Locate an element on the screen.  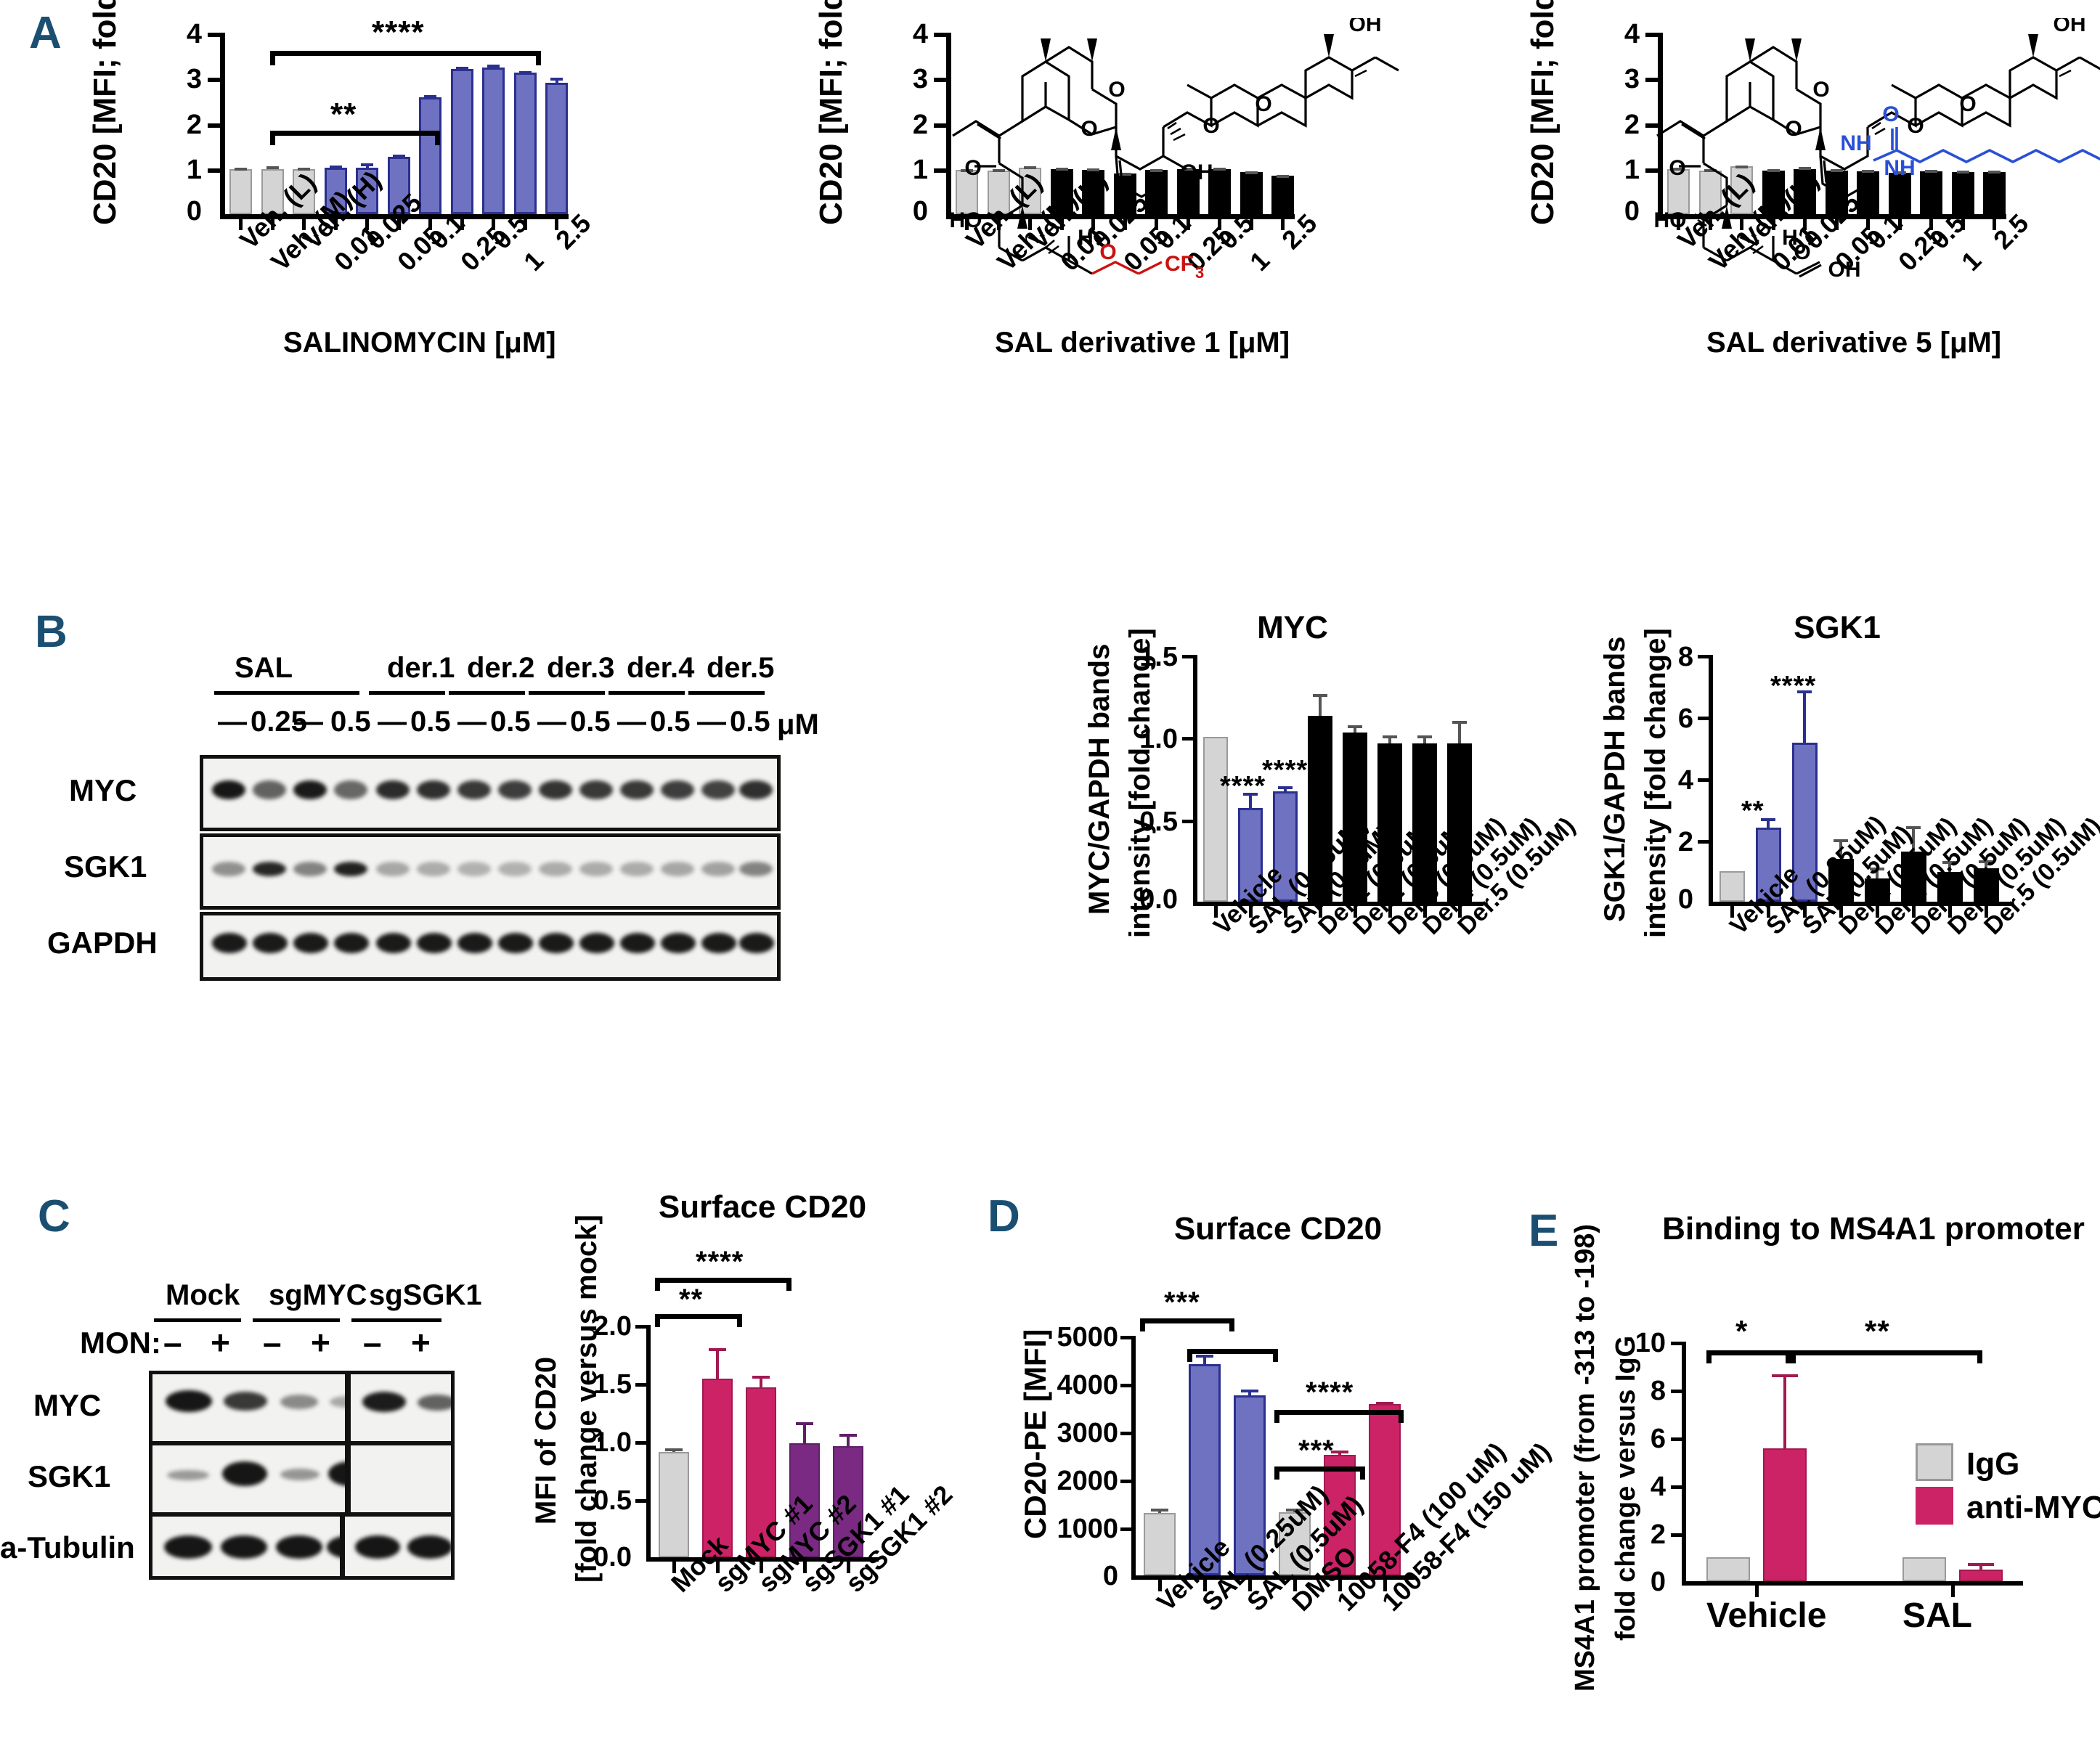
blot-c-mon-value: + is located at coordinates (320, 1342).